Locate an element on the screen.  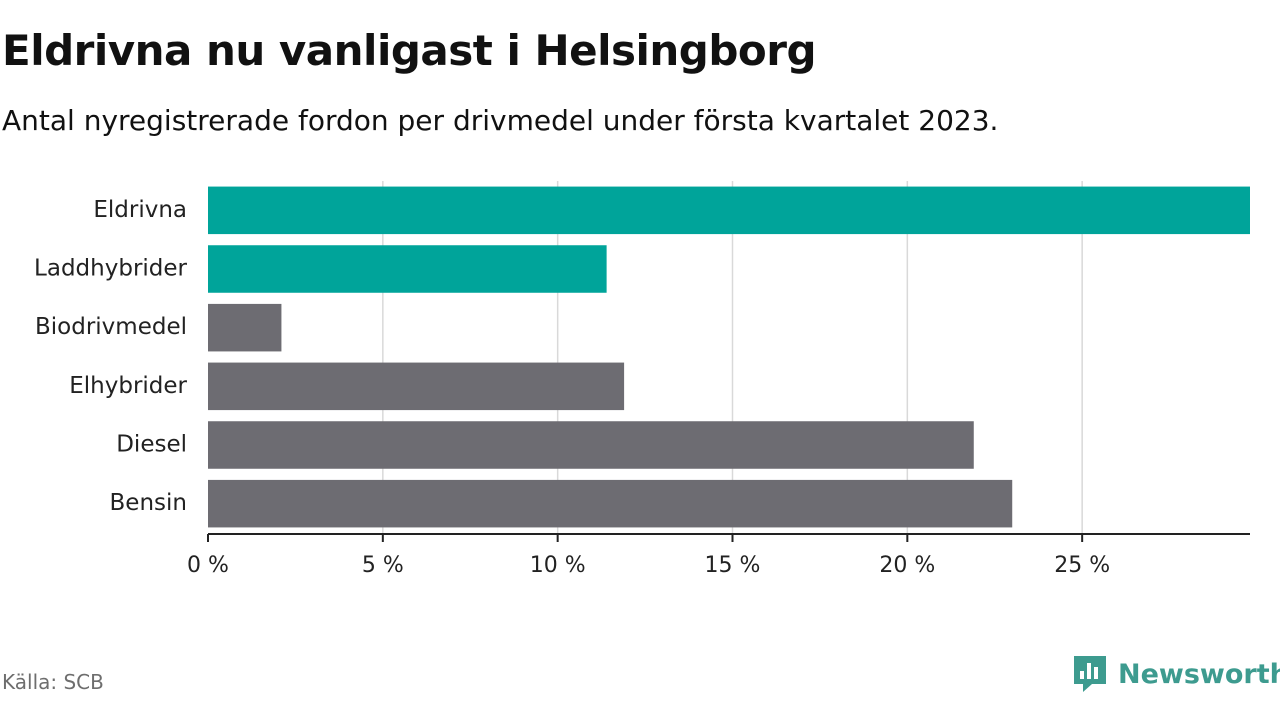
x-tick-label: 15 % is located at coordinates (733, 565).